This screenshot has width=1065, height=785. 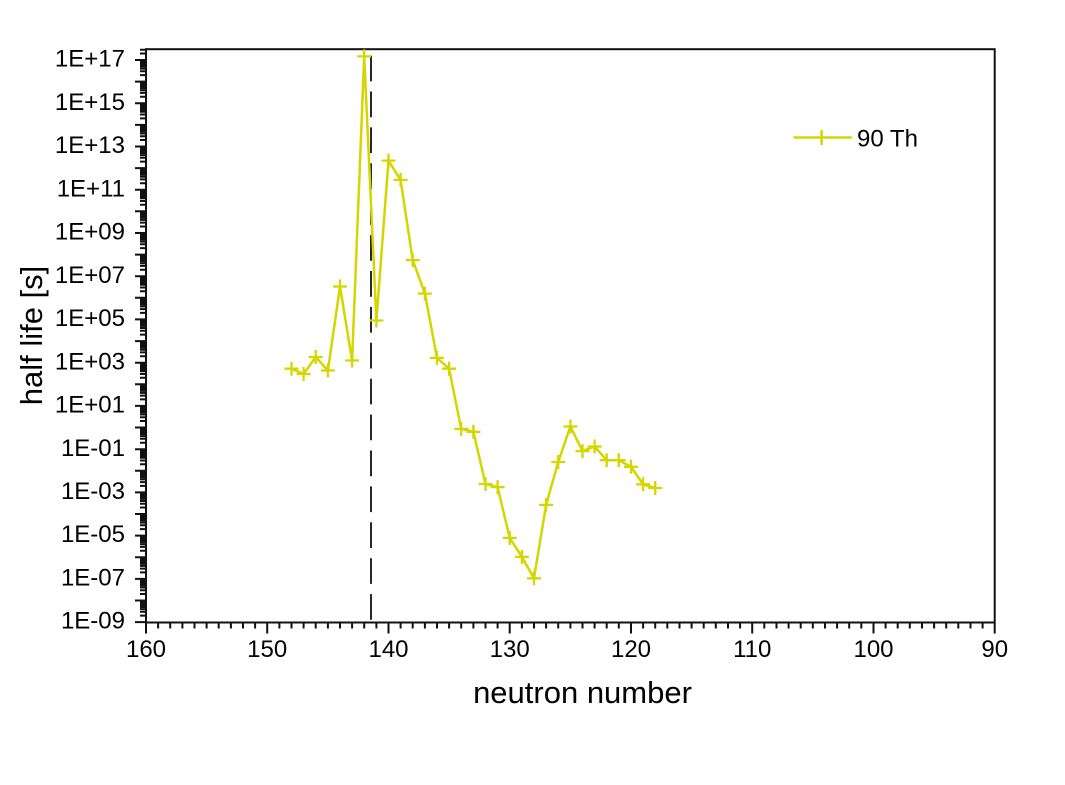 What do you see at coordinates (90, 102) in the screenshot?
I see `svg-text: 1E+15` at bounding box center [90, 102].